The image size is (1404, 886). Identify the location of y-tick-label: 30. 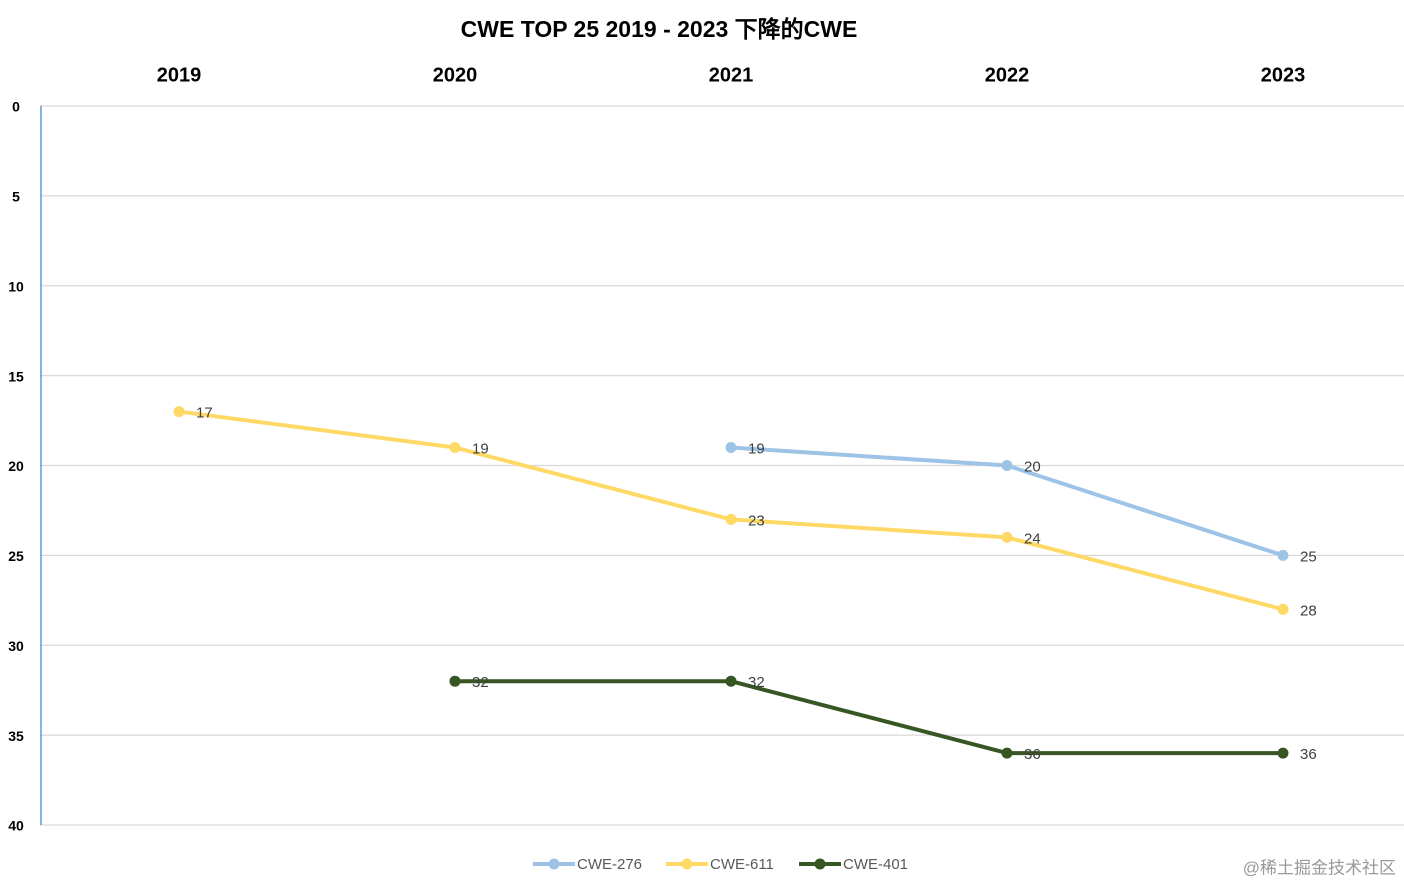
(16, 646).